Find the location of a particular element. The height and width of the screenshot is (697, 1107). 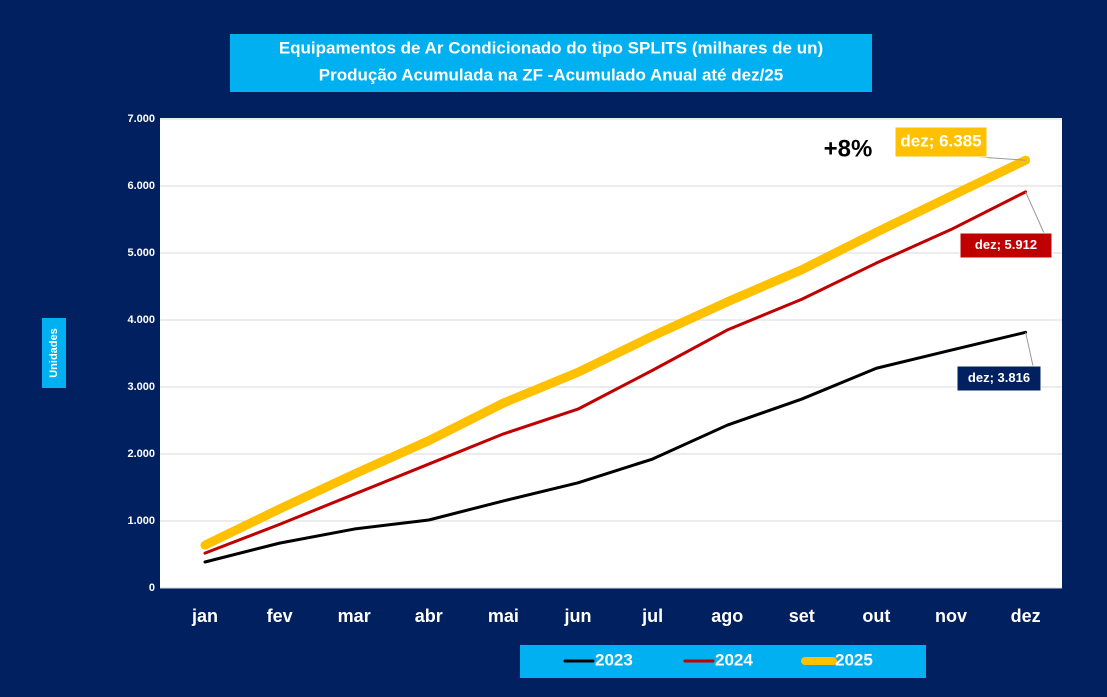

x-tick-label: mar is located at coordinates (354, 616).